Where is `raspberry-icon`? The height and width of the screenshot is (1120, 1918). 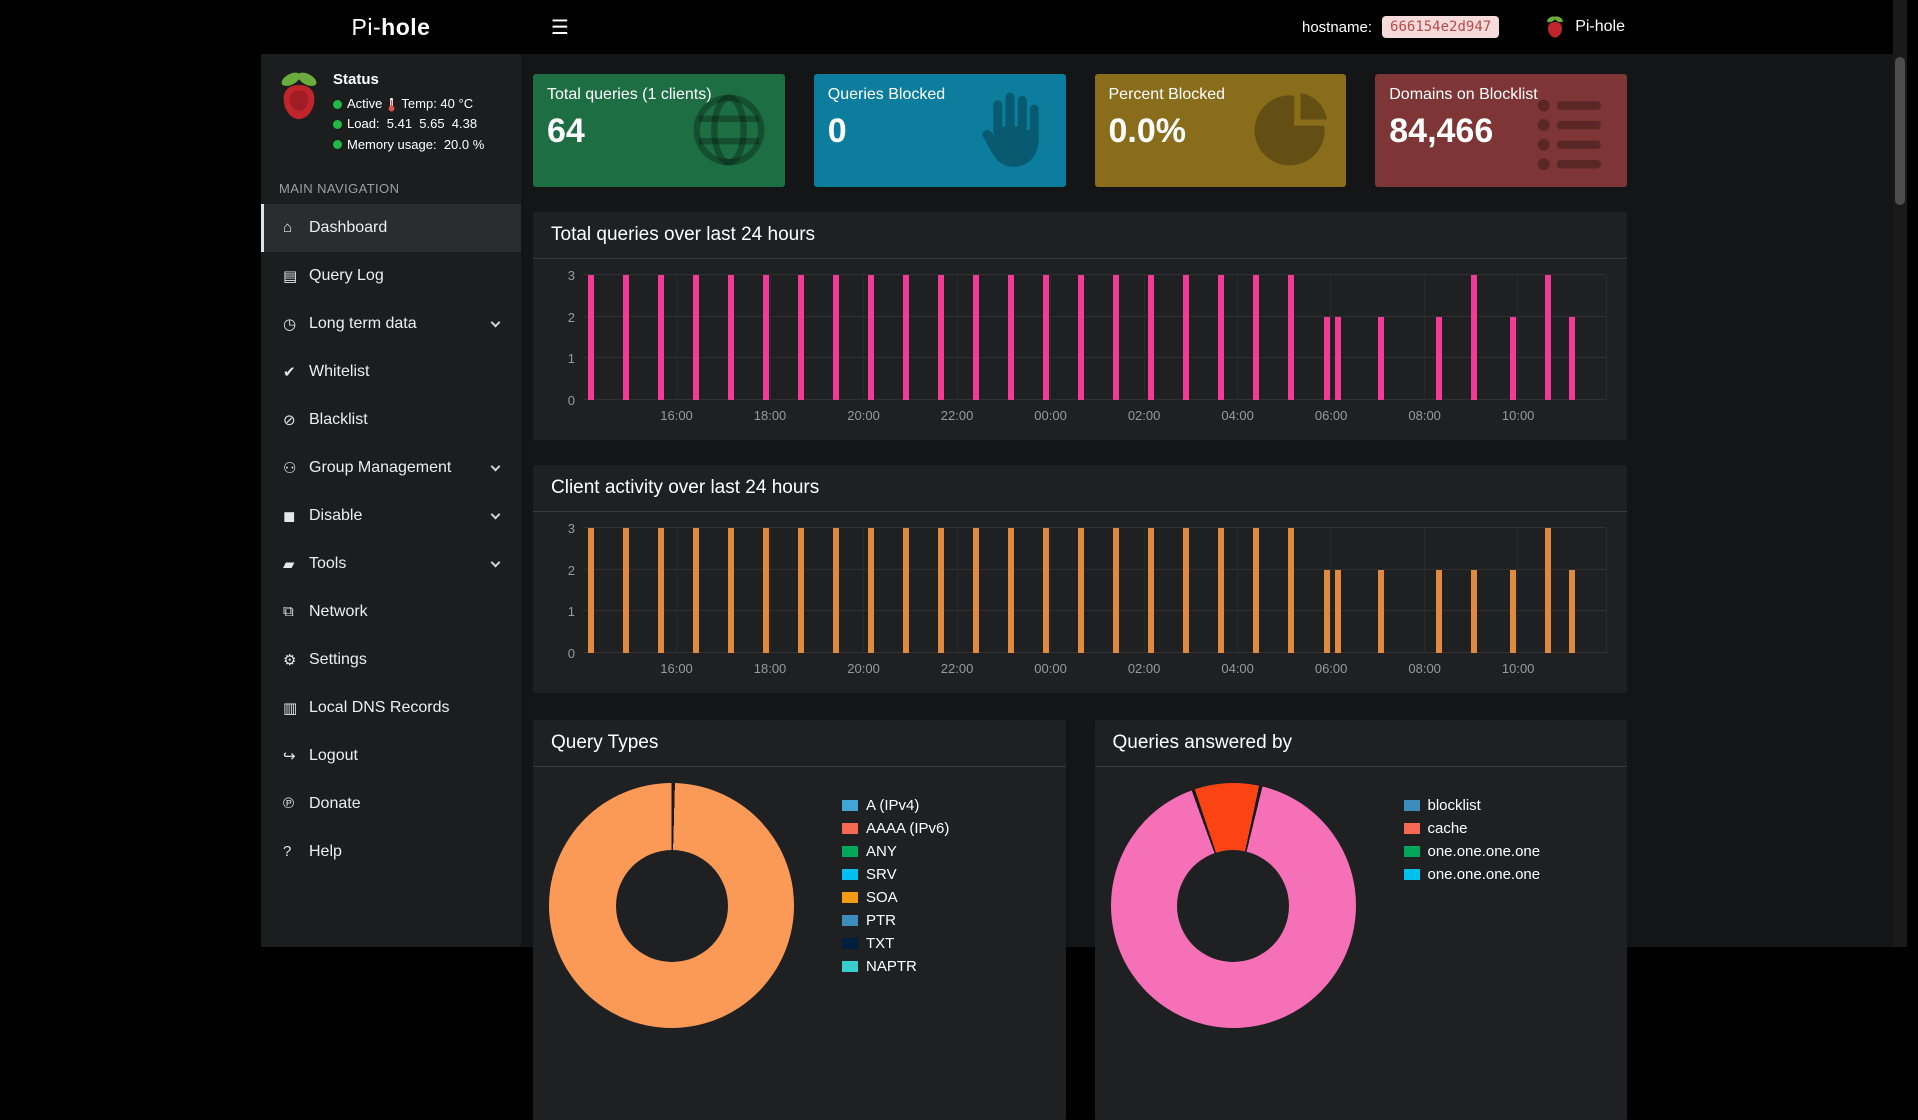
raspberry-icon is located at coordinates (1555, 27).